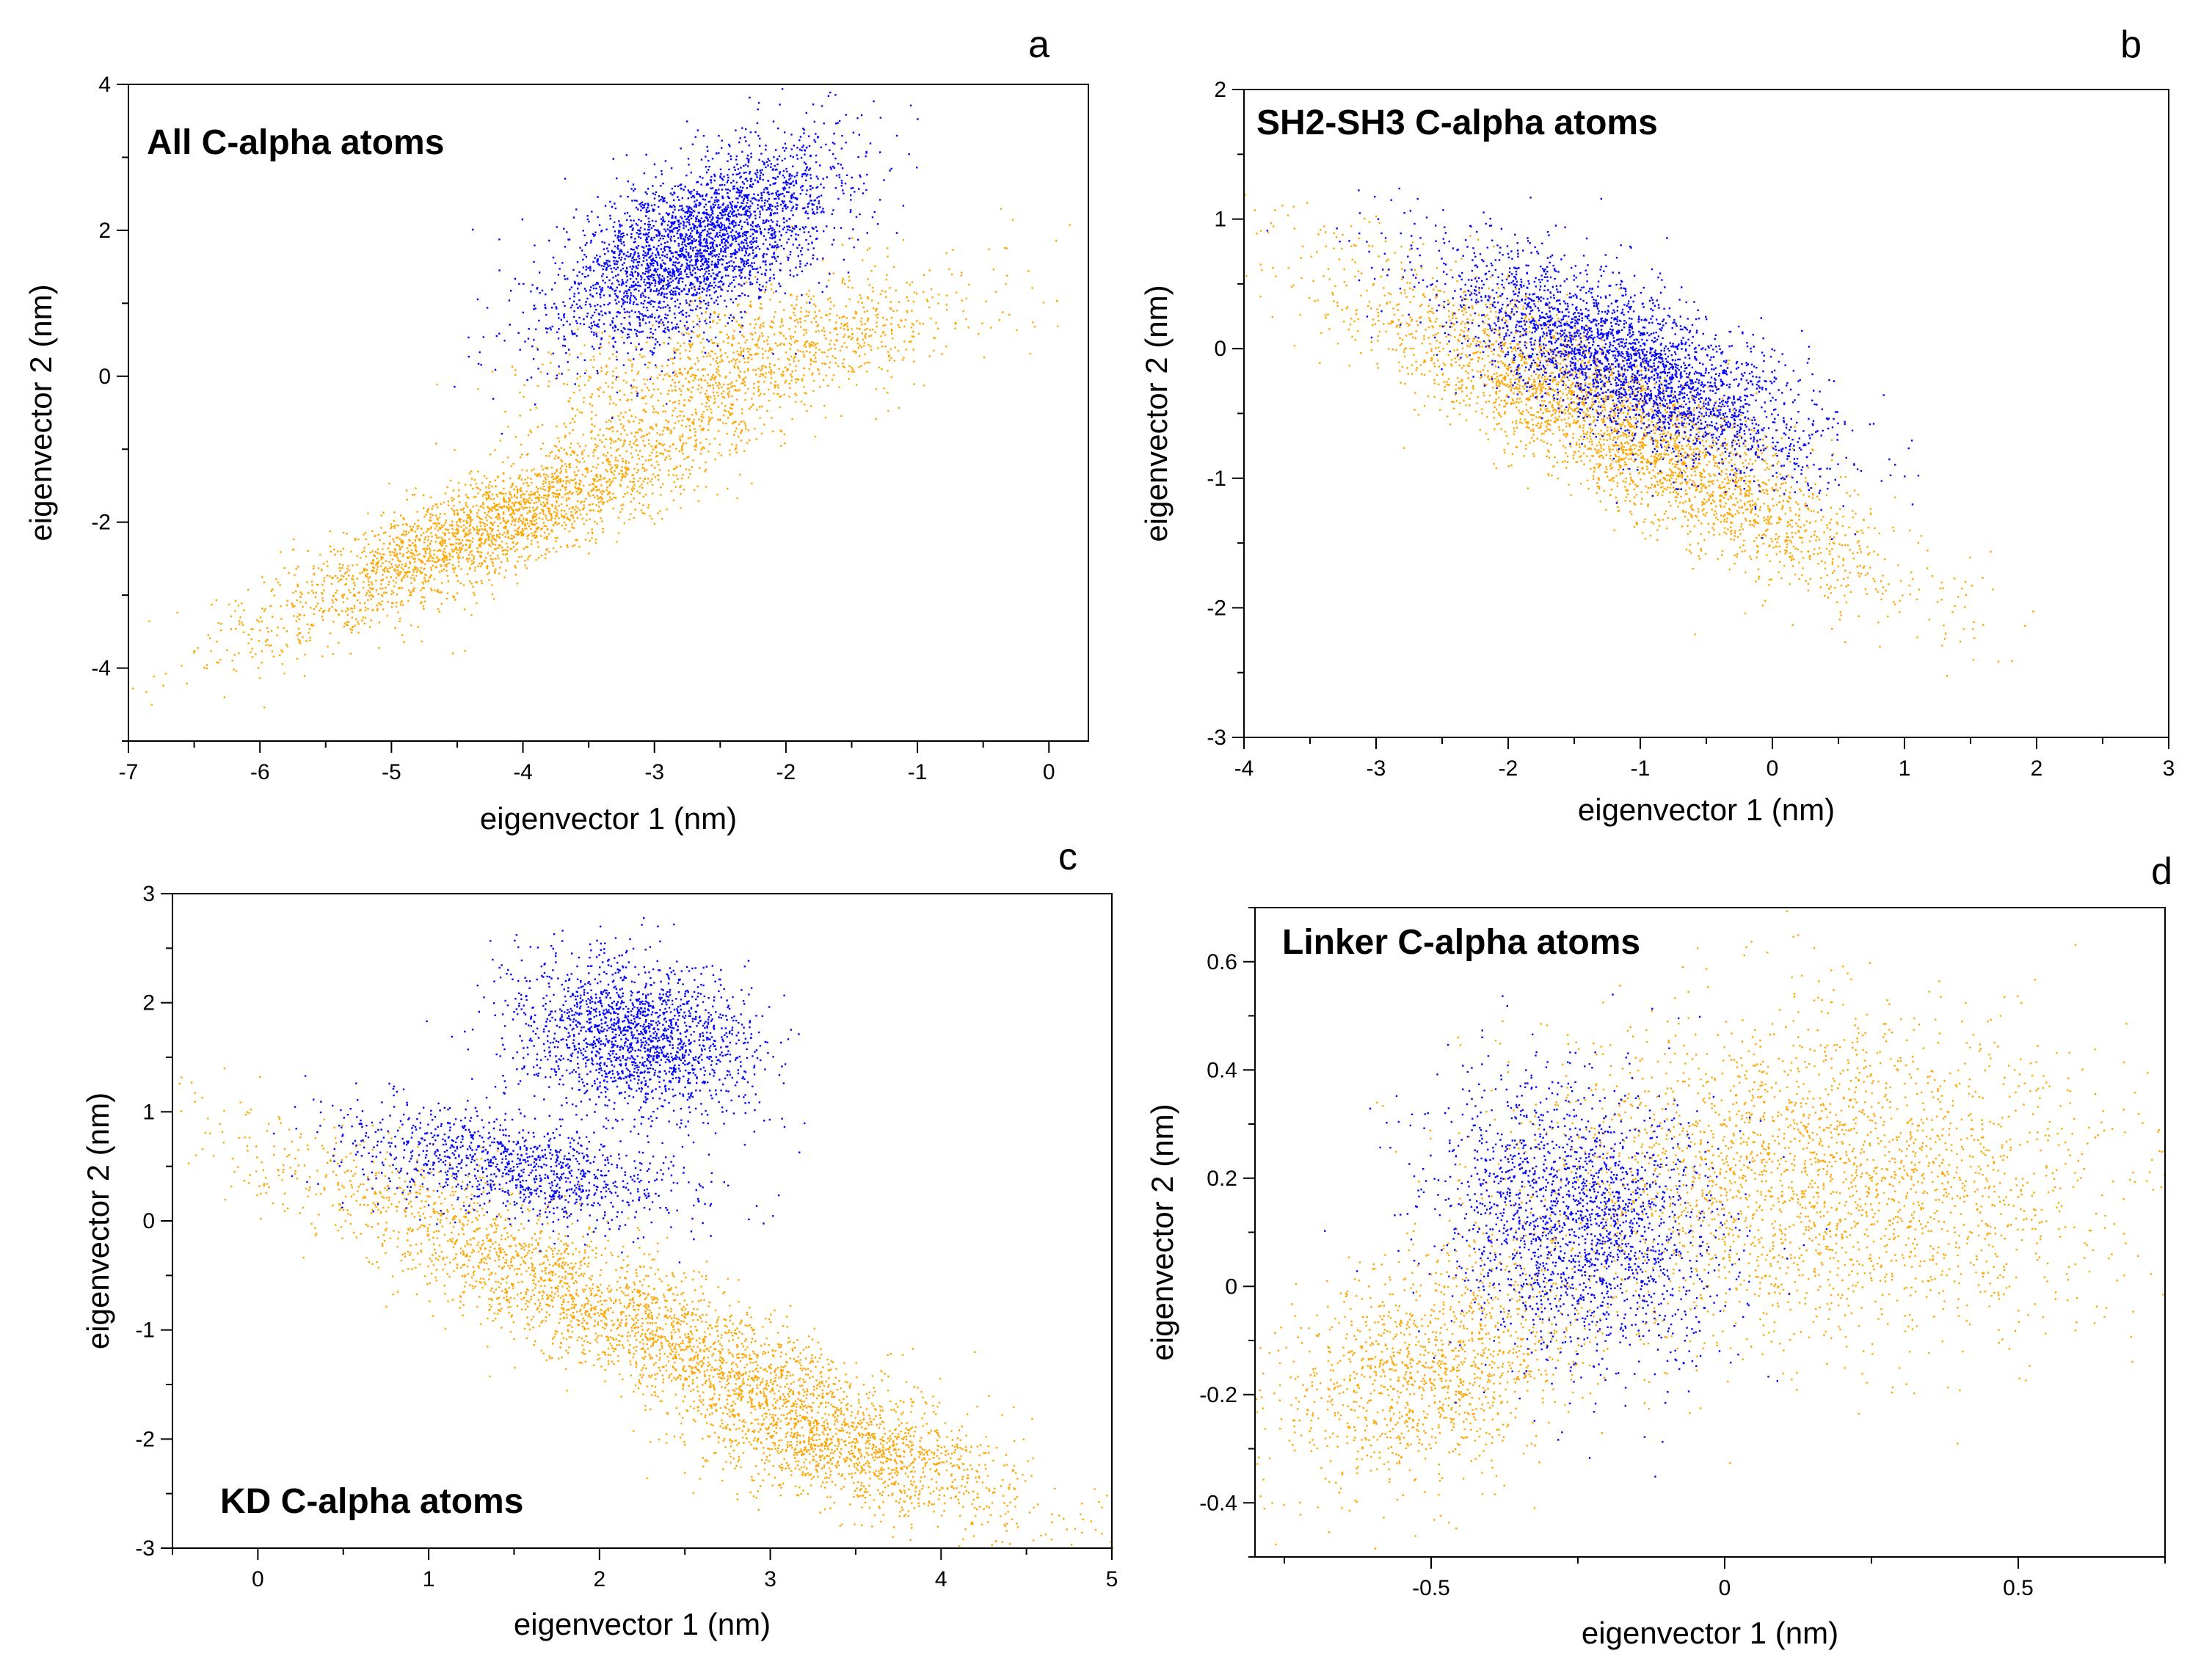 This screenshot has height=1667, width=2212. I want to click on x-tick-label: -7, so click(129, 772).